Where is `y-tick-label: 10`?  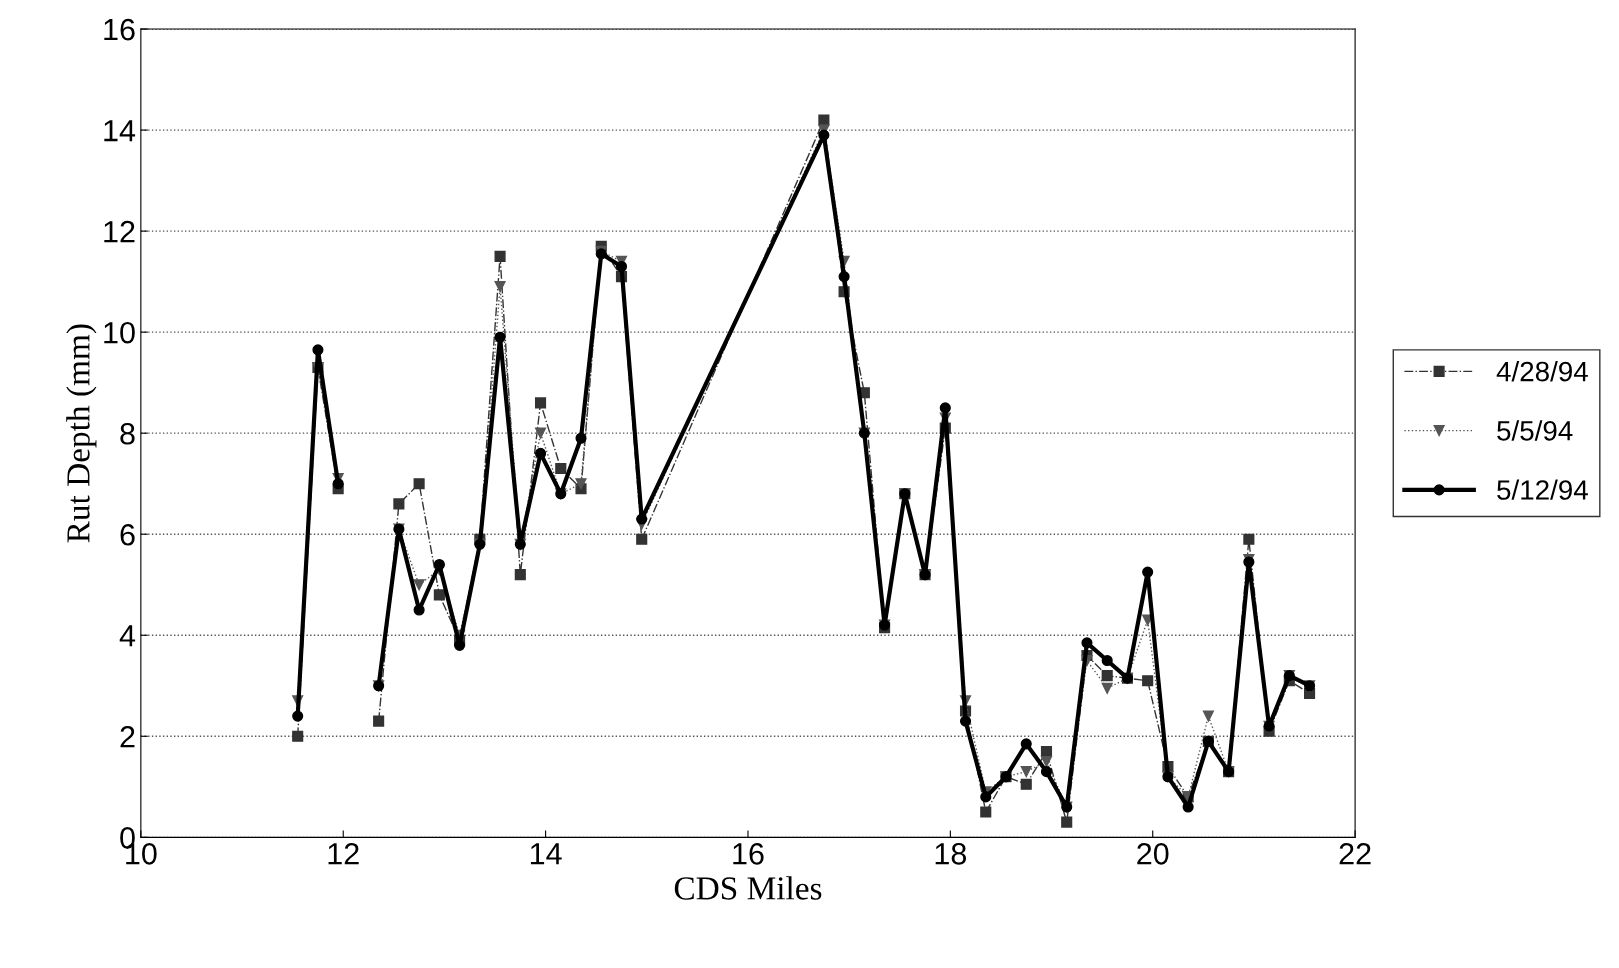 y-tick-label: 10 is located at coordinates (119, 332).